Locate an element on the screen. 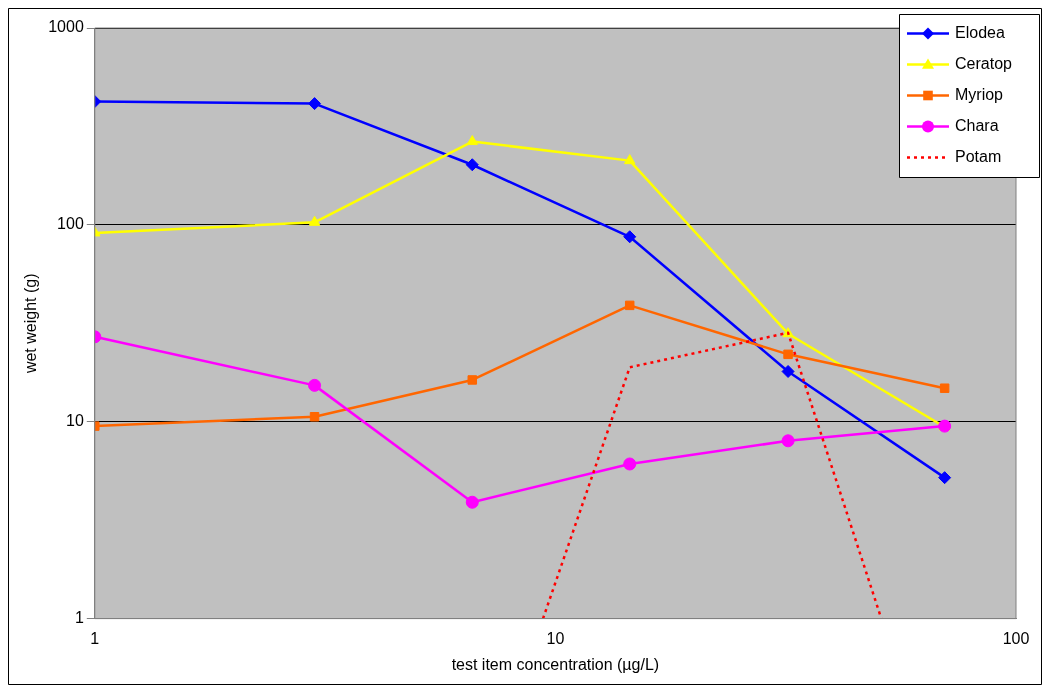 The width and height of the screenshot is (1050, 693). y-tick-label: 10 is located at coordinates (75, 421).